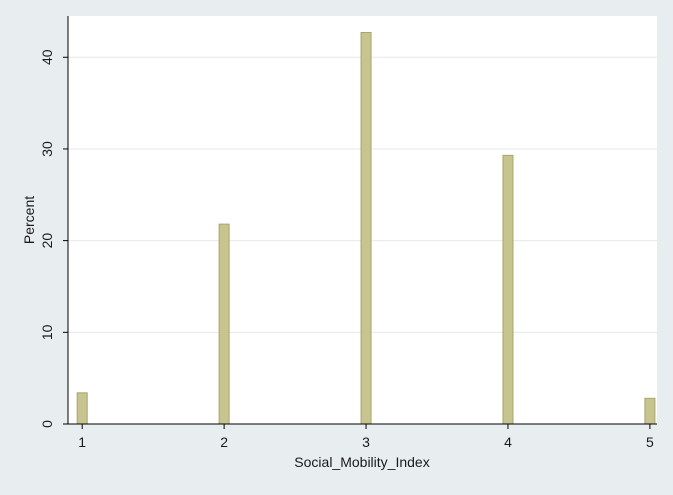  What do you see at coordinates (47, 332) in the screenshot?
I see `y-tick-label-10: 10` at bounding box center [47, 332].